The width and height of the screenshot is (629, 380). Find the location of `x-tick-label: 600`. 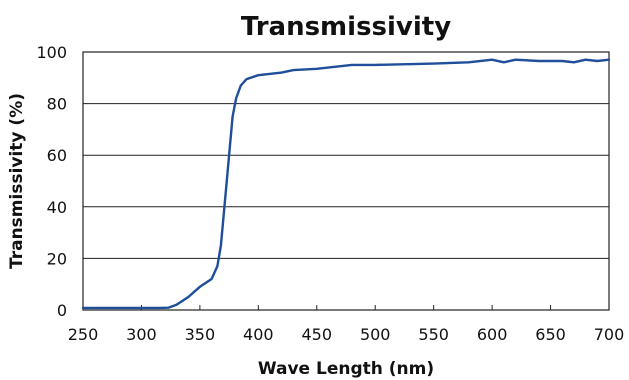

x-tick-label: 600 is located at coordinates (492, 334).